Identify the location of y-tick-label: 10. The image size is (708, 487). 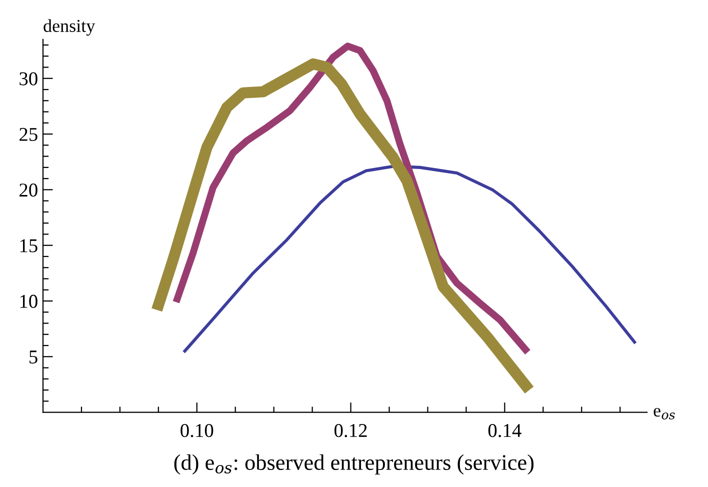
(29, 301).